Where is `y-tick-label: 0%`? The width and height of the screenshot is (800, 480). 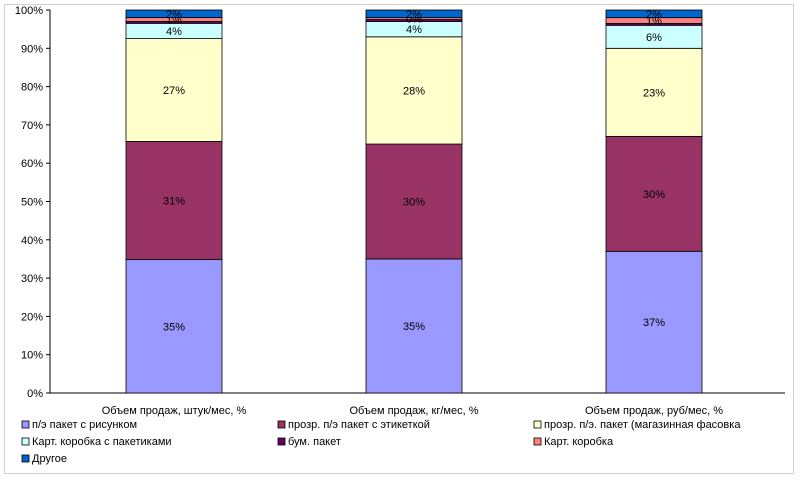
y-tick-label: 0% is located at coordinates (35, 394).